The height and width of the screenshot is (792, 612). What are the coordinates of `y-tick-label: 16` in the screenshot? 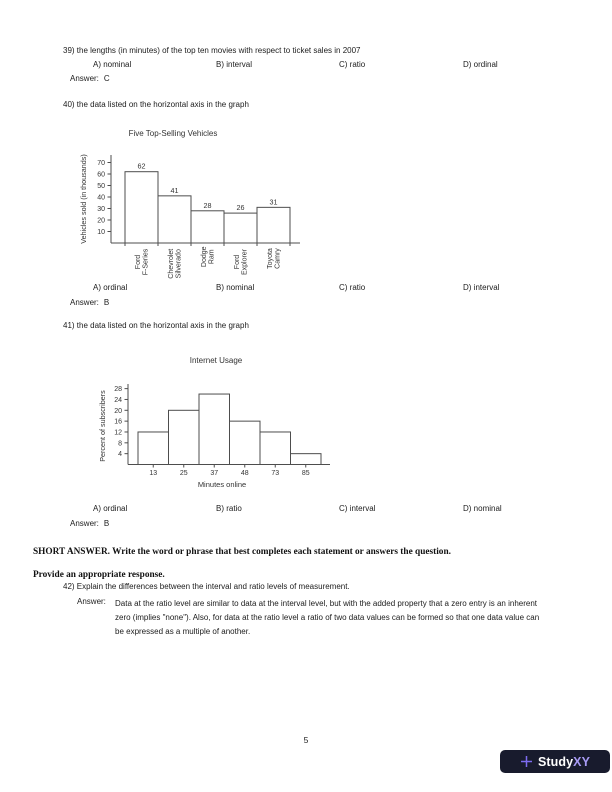 It's located at (118, 422).